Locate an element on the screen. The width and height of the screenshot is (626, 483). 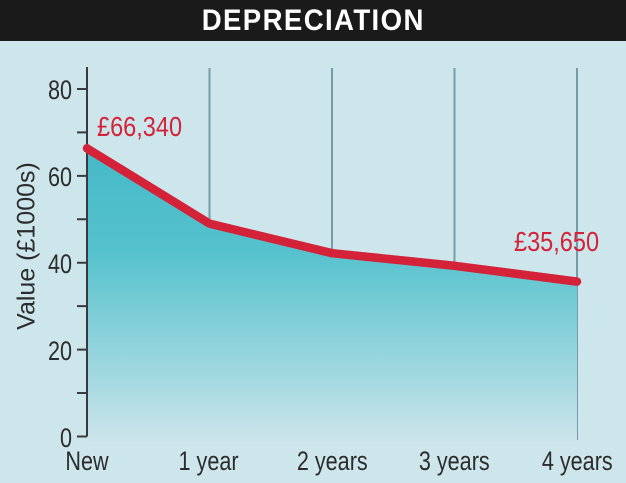
x-tick-label-4-years: 4 years is located at coordinates (577, 461).